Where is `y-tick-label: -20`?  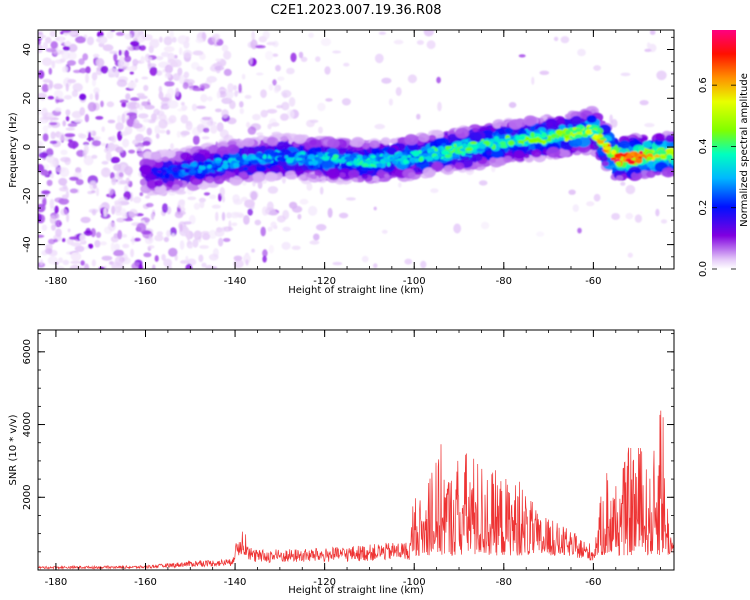 y-tick-label: -20 is located at coordinates (27, 196).